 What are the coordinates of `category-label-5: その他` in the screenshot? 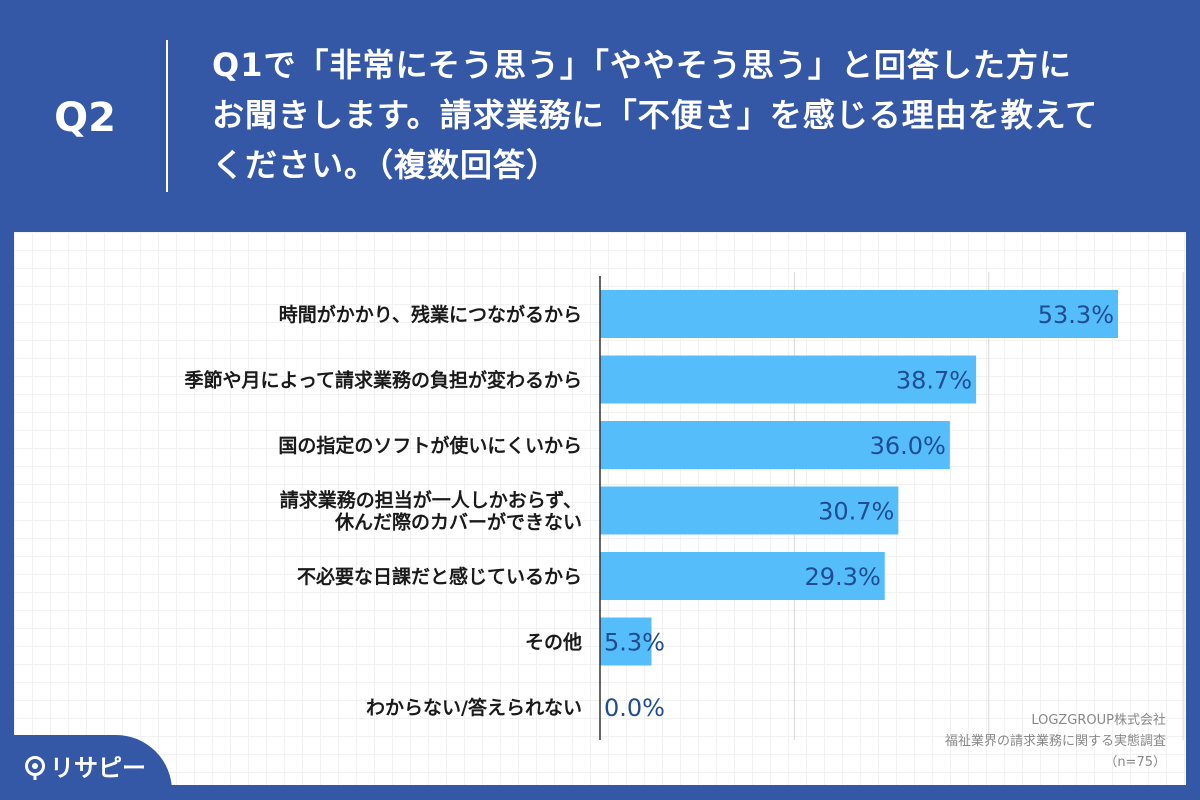 It's located at (553, 642).